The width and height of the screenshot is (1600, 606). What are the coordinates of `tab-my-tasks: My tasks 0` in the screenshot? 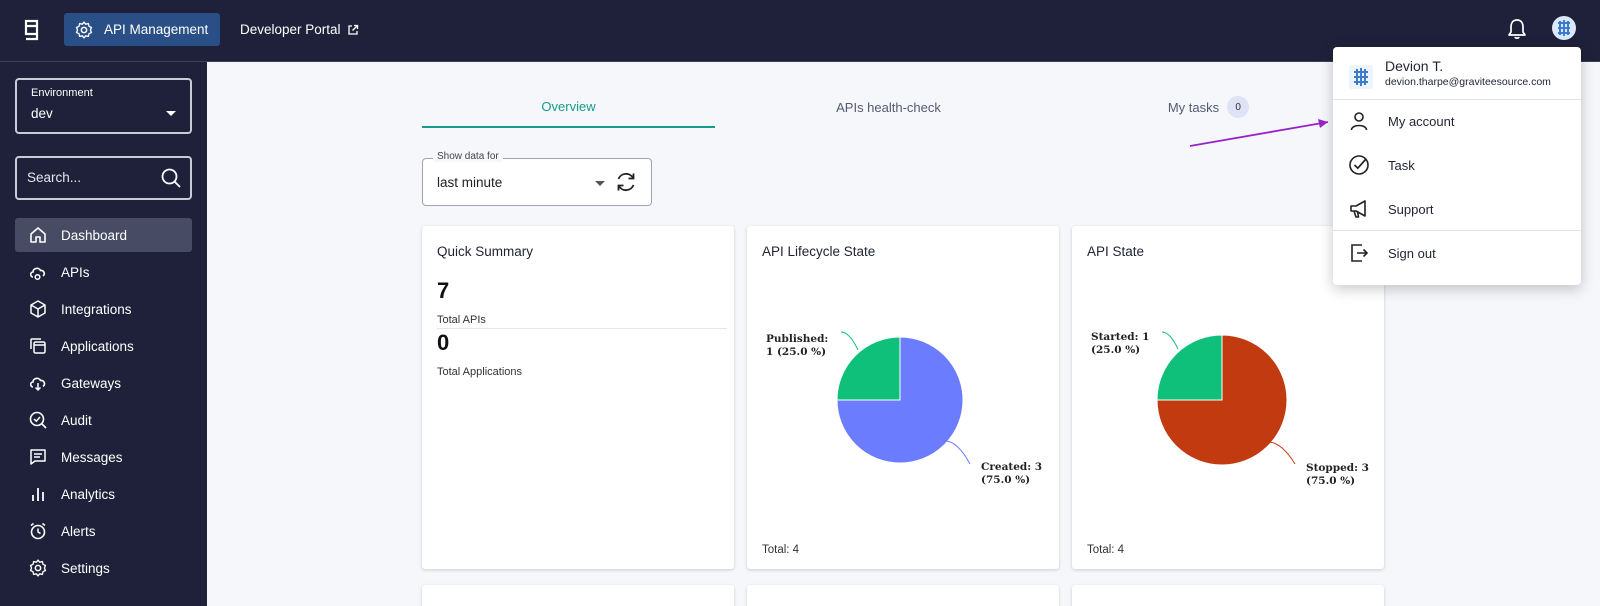 It's located at (1208, 107).